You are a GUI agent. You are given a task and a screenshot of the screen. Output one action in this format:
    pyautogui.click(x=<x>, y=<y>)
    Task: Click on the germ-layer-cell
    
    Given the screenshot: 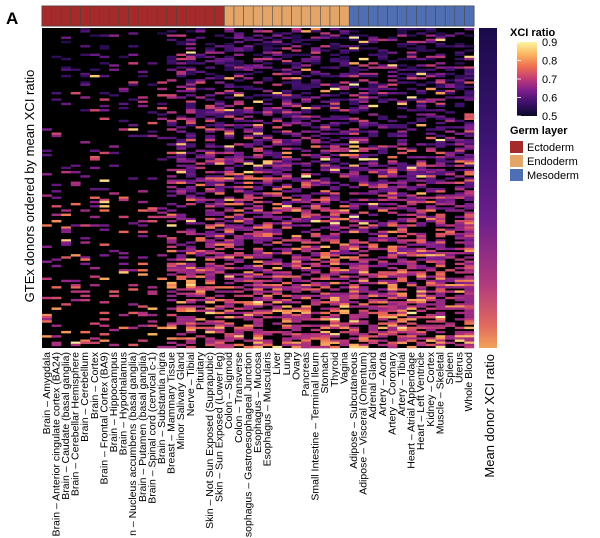 What is the action you would take?
    pyautogui.click(x=200, y=16)
    